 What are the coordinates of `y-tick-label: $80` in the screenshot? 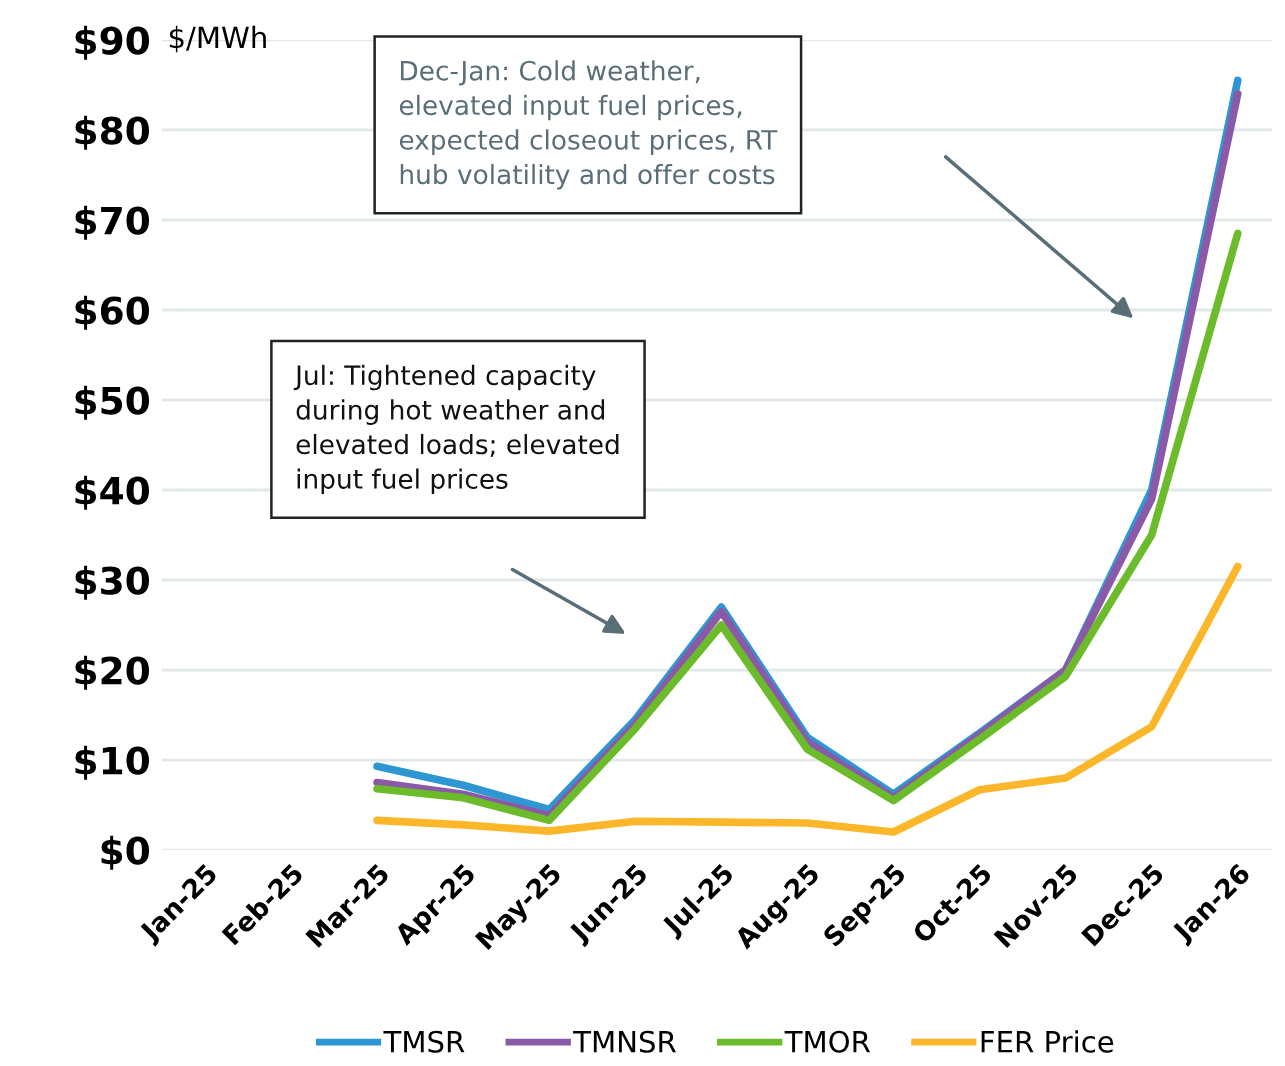 It's located at (112, 132).